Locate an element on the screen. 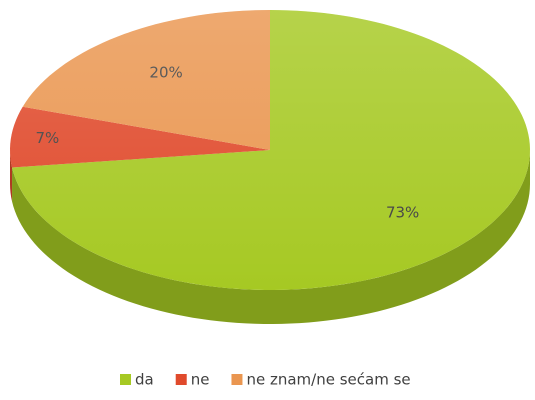 The width and height of the screenshot is (535, 400). data-label: 73% is located at coordinates (402, 212).